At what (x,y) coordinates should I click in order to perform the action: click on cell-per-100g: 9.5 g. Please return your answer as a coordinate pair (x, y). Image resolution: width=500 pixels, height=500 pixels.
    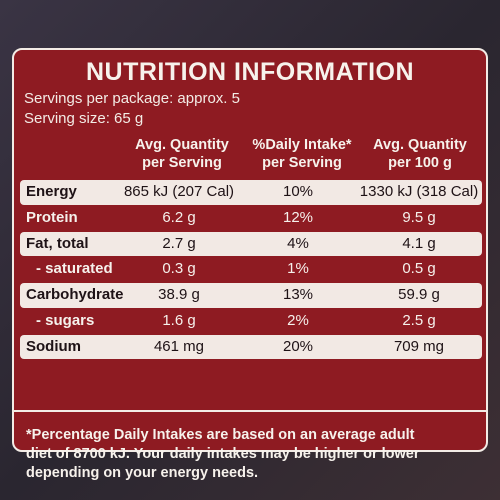
    Looking at the image, I should click on (419, 217).